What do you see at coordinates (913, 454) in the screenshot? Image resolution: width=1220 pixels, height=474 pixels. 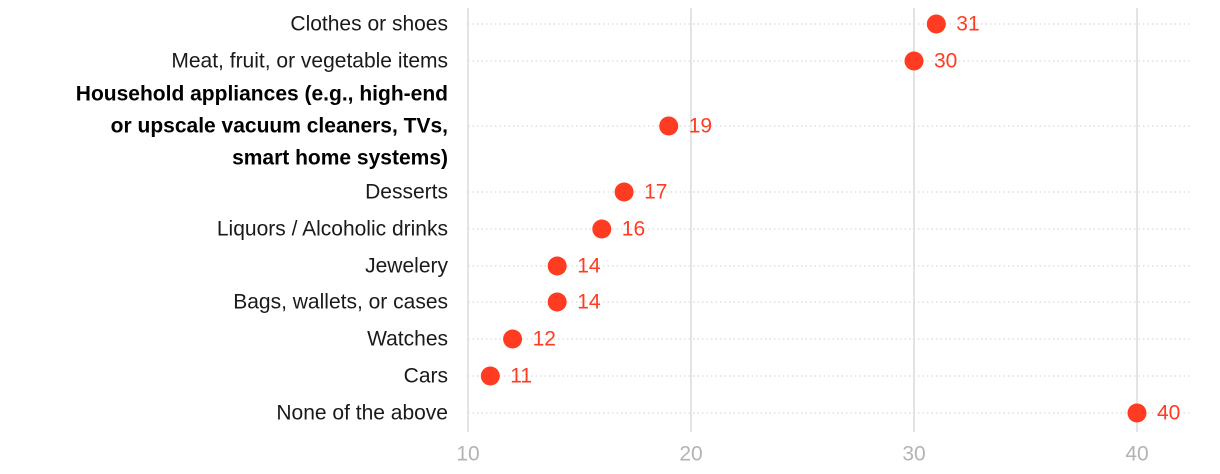 I see `x-tick-label: 30` at bounding box center [913, 454].